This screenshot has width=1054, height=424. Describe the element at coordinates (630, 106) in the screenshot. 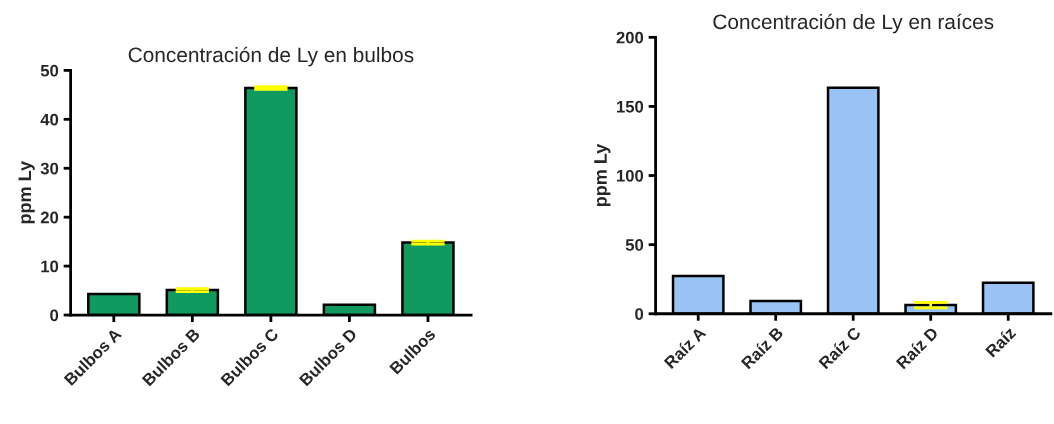

I see `y-tick-label: 150` at that location.